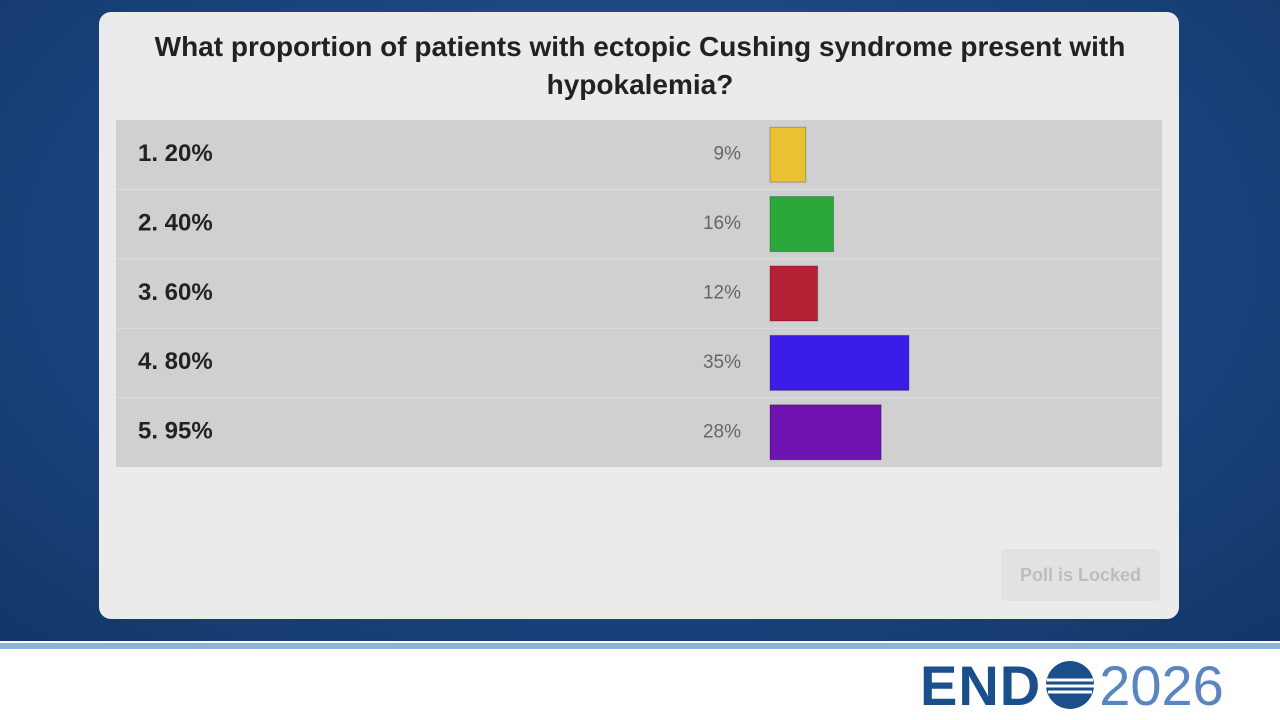 Image resolution: width=1280 pixels, height=720 pixels. I want to click on option-label: 3. 60%, so click(175, 292).